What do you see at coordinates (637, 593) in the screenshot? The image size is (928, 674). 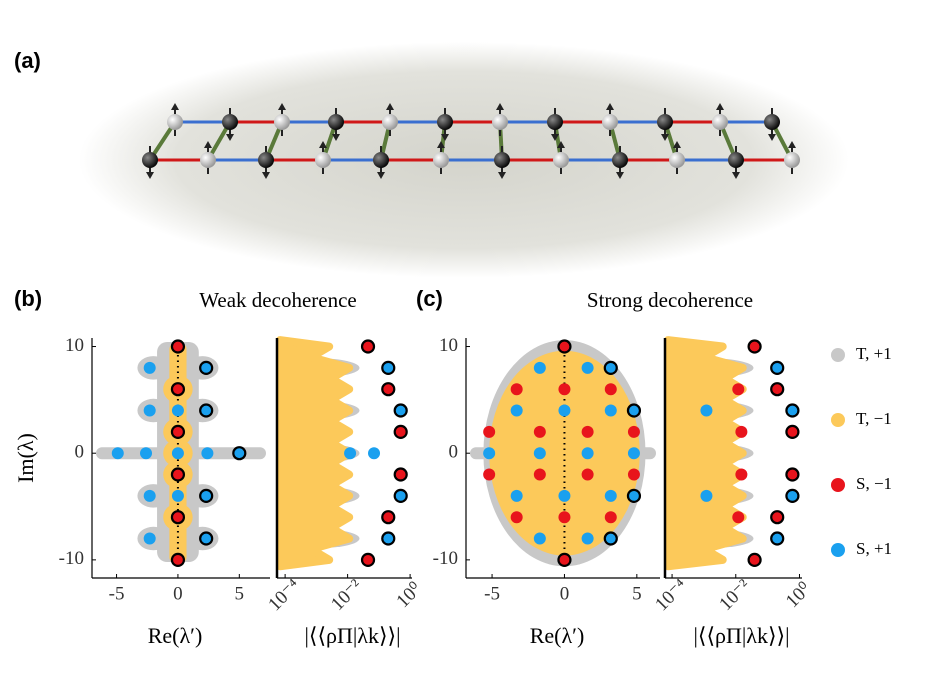 I see `x-tick-label: 5` at bounding box center [637, 593].